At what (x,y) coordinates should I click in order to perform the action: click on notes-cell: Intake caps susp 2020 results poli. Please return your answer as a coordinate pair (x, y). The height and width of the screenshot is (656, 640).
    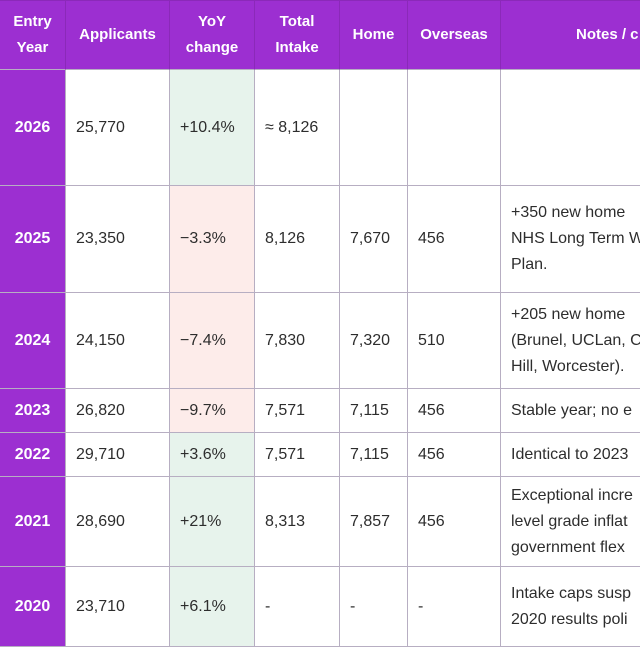
    Looking at the image, I should click on (570, 607).